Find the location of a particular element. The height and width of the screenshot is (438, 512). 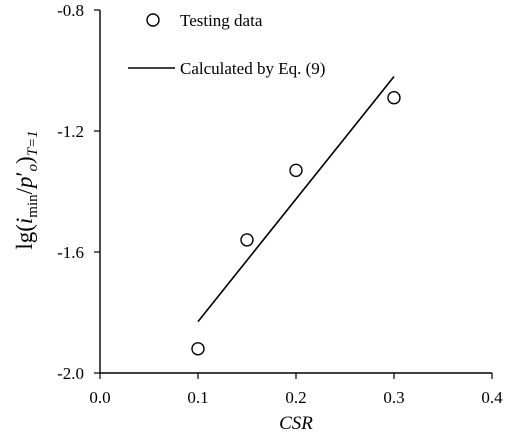

y-axis-title-sub: T=1 is located at coordinates (33, 143).